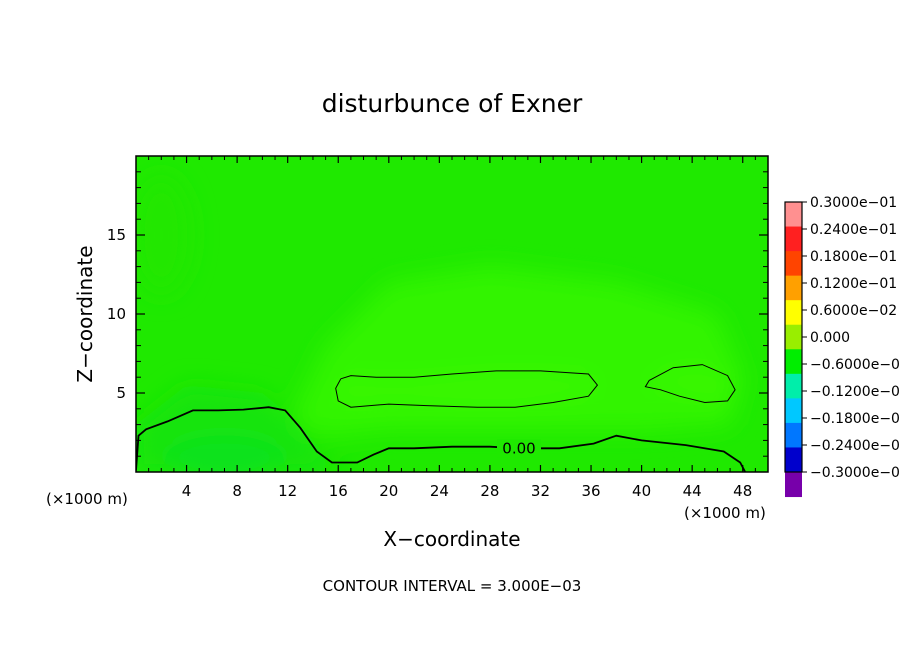 The image size is (904, 654). I want to click on colorbar, so click(793, 349).